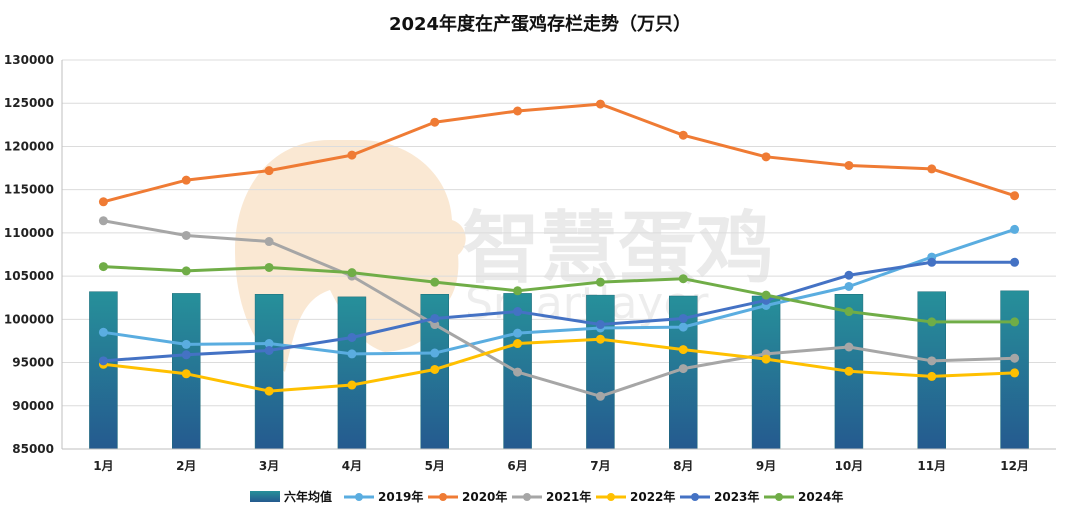 The image size is (1080, 517). I want to click on series-2022年, so click(559, 365).